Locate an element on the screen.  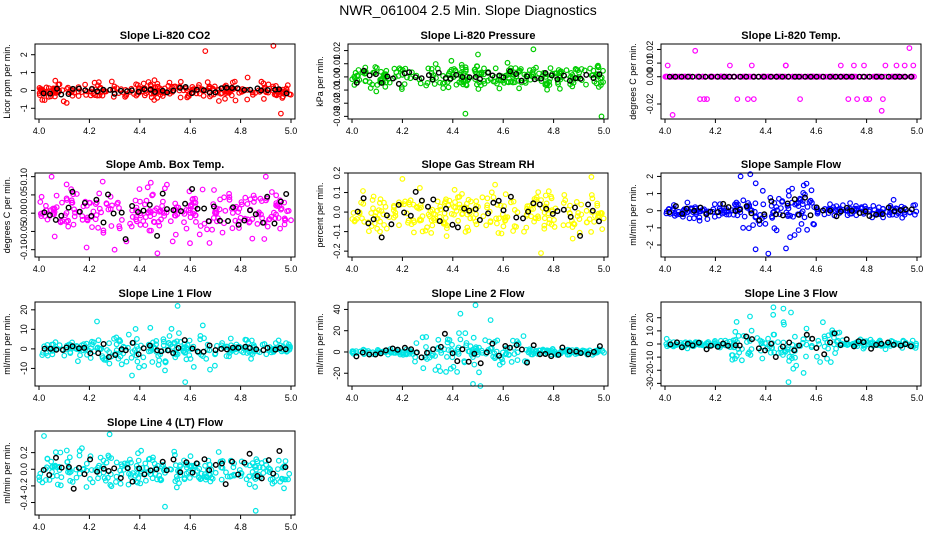
y-axis-label: kPa per min. is located at coordinates (320, 81).